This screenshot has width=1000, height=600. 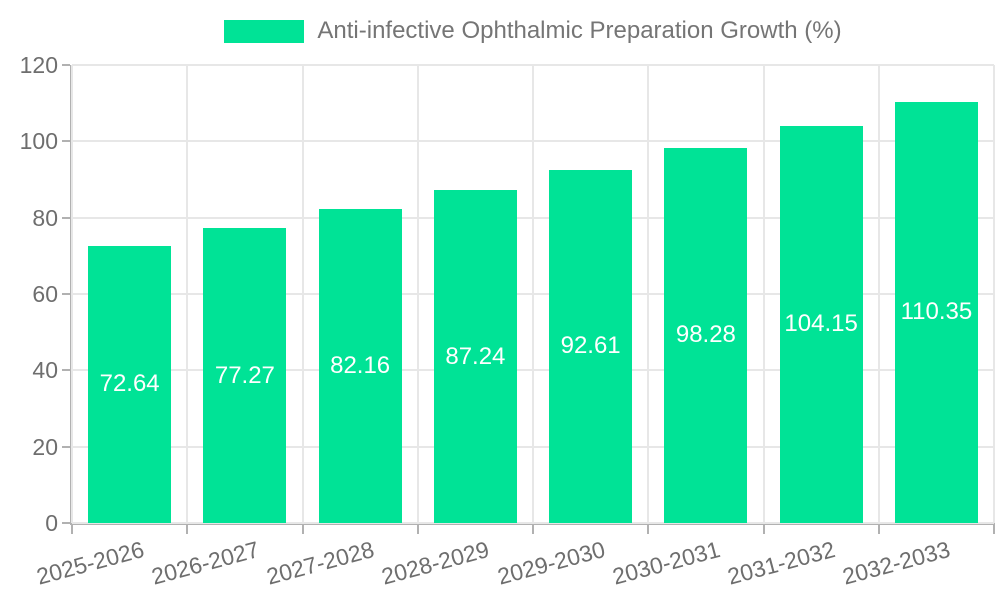 I want to click on bar-value-label: 82.16, so click(x=360, y=366).